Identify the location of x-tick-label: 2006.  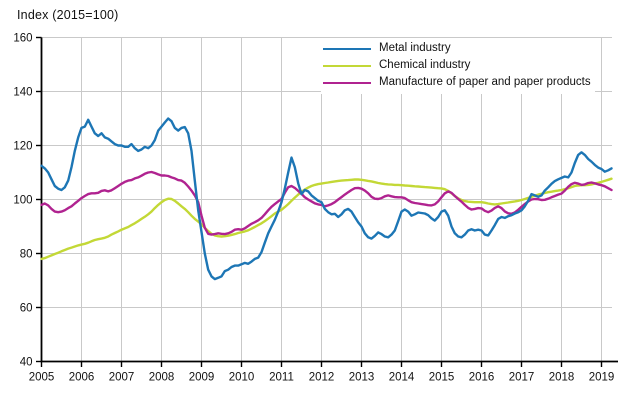
(82, 378).